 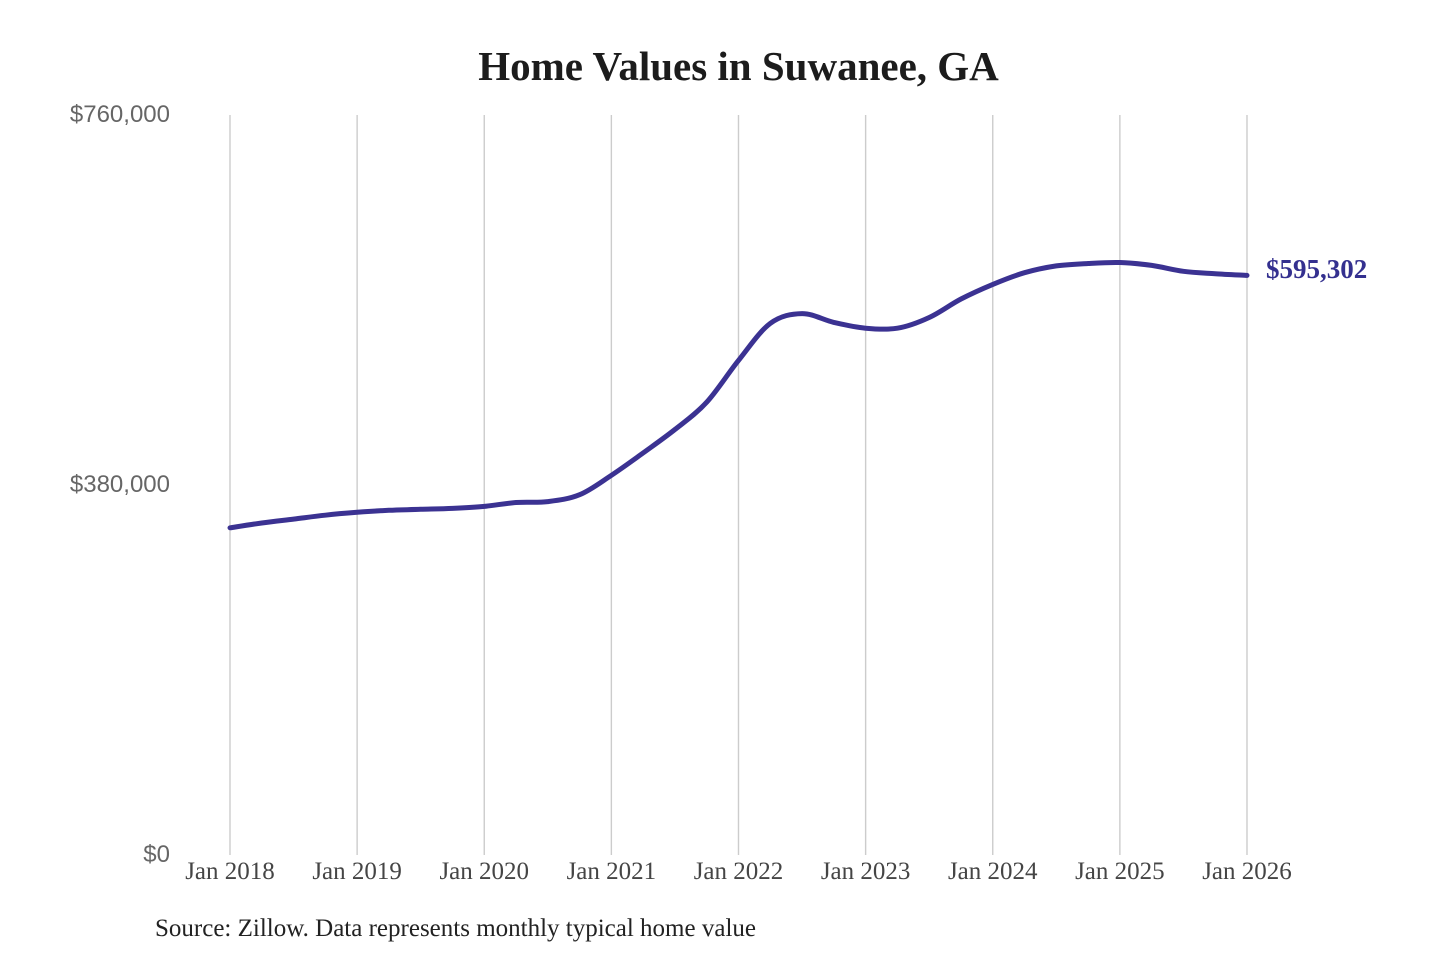 I want to click on y-tick-label: $0, so click(x=156, y=854).